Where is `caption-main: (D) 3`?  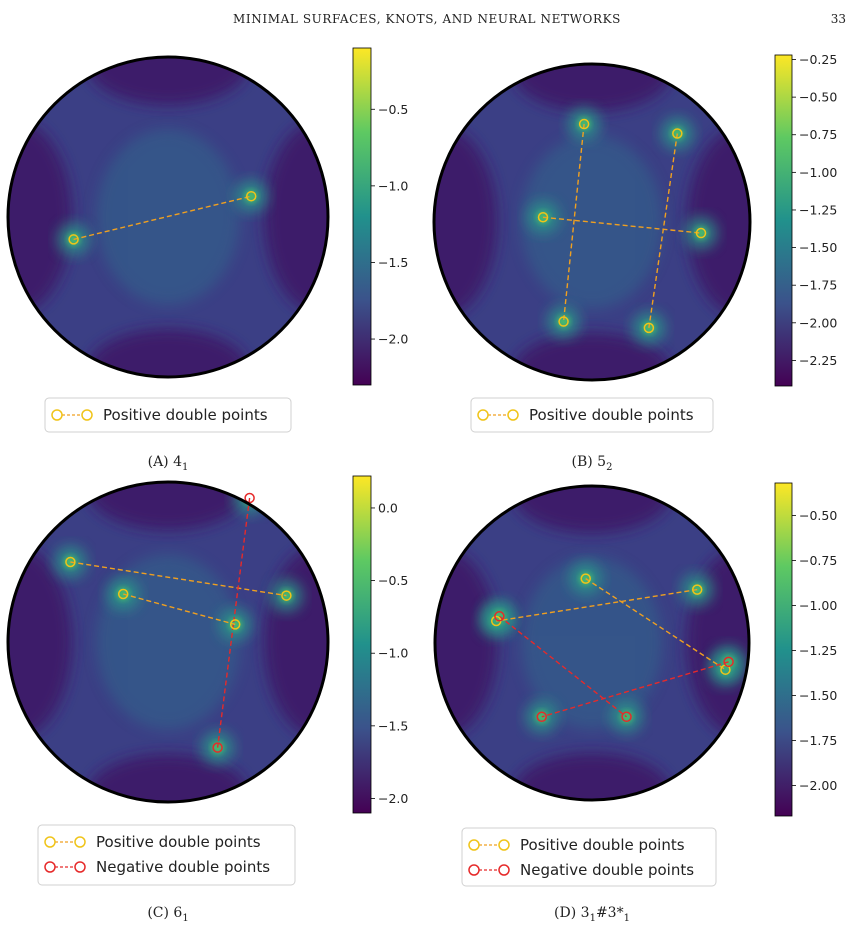
caption-main: (D) 3 is located at coordinates (572, 913).